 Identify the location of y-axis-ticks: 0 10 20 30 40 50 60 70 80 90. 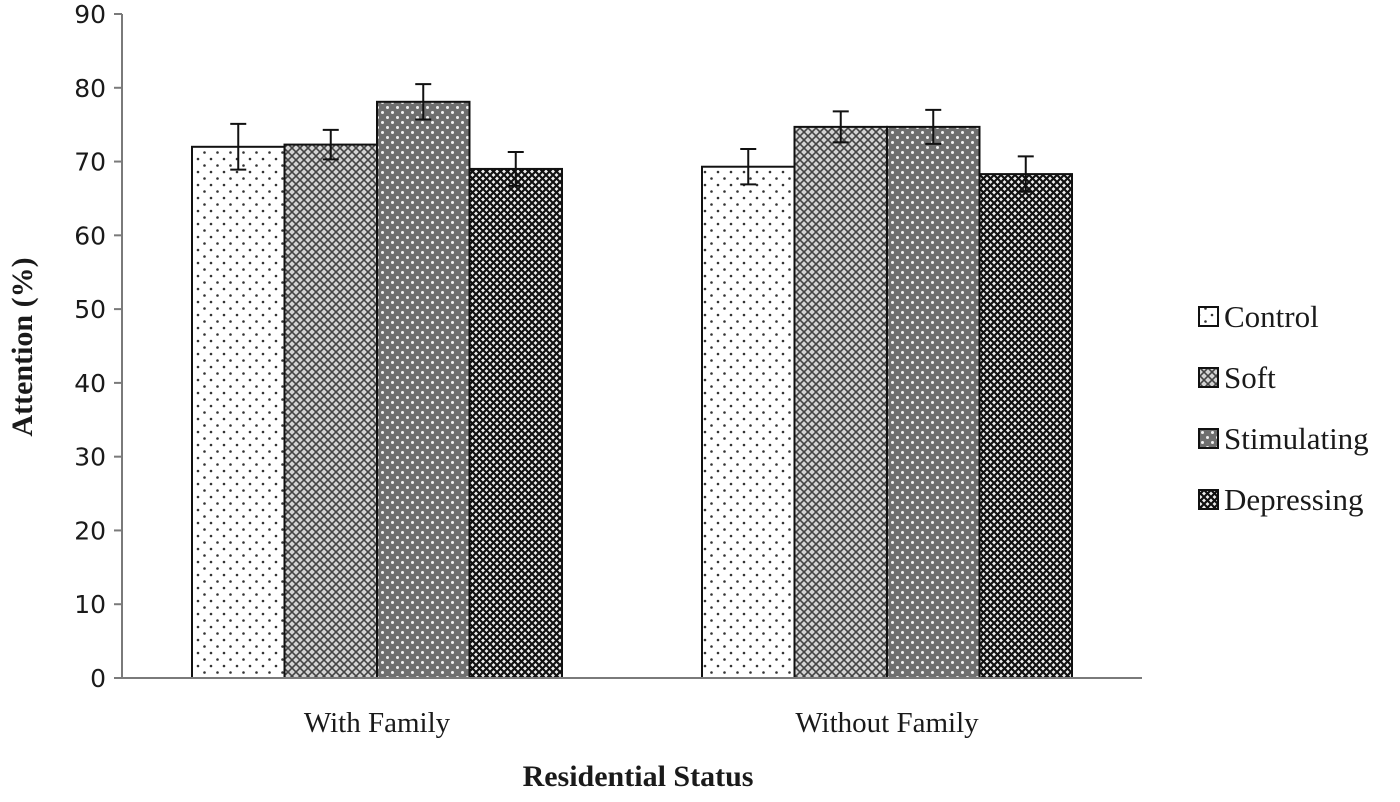
(98, 346).